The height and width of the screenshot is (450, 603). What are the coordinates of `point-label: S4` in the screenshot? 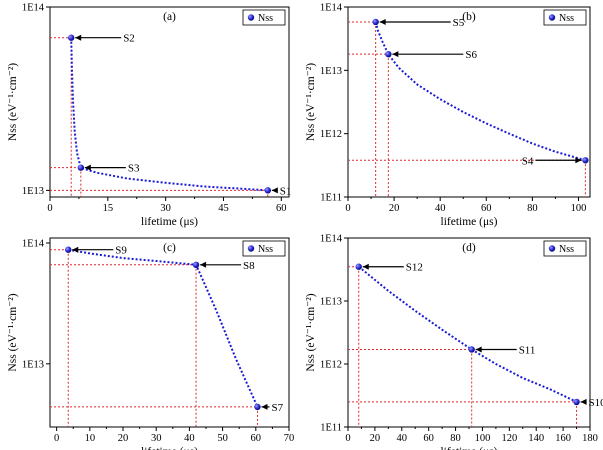 It's located at (528, 161).